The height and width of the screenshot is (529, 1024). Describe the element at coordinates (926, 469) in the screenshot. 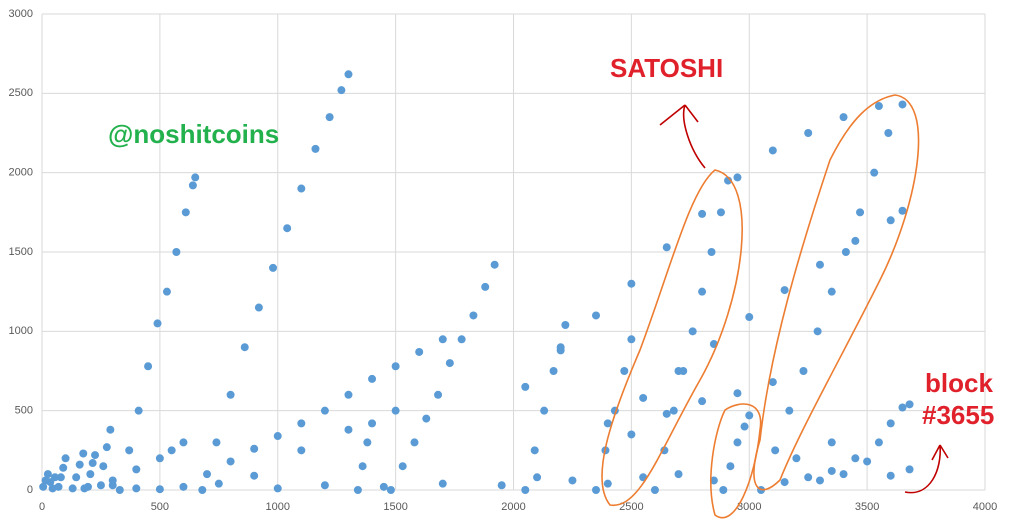

I see `arrow` at that location.